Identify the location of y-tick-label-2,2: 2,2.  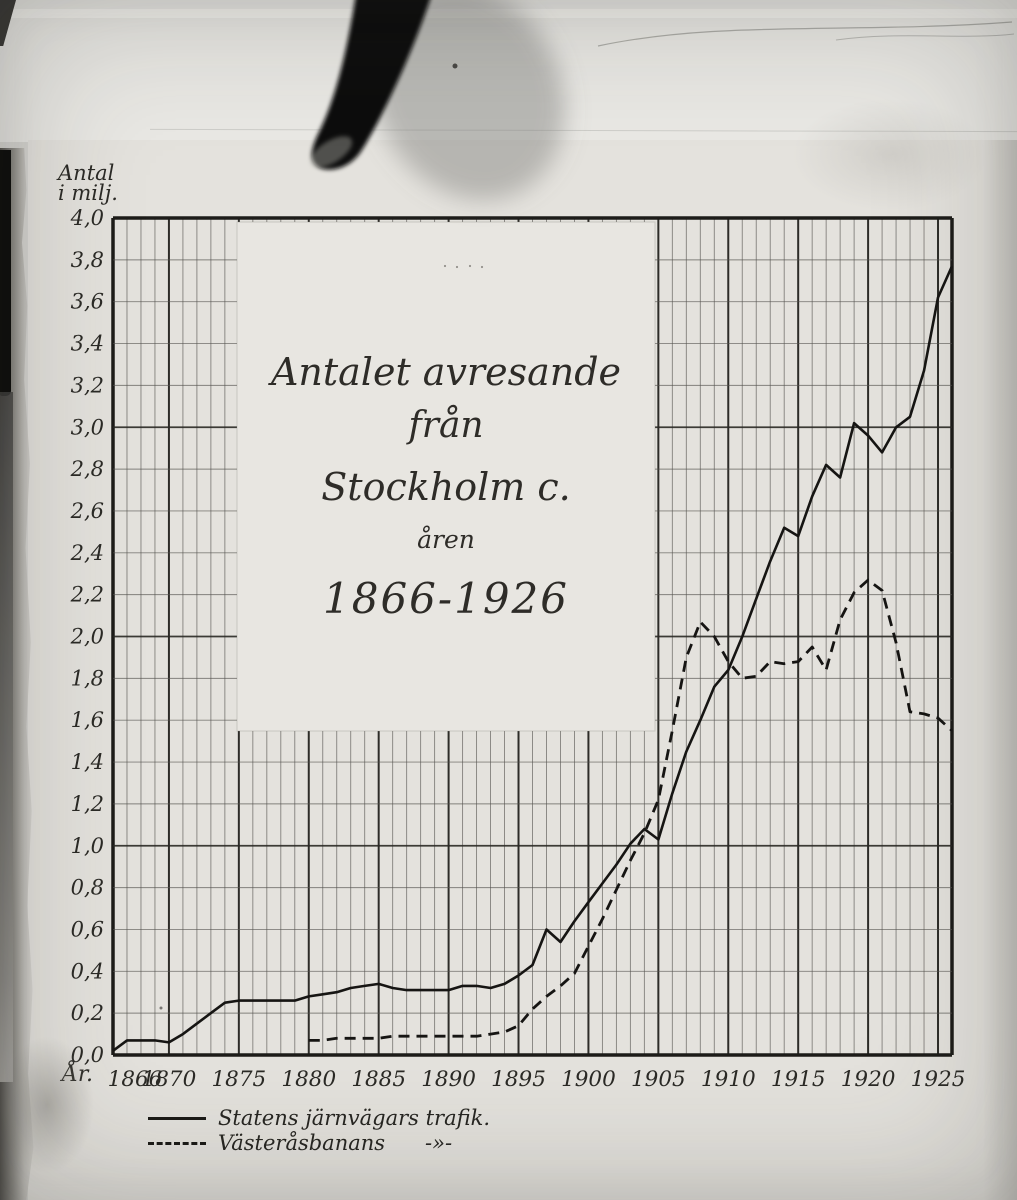
(87, 595).